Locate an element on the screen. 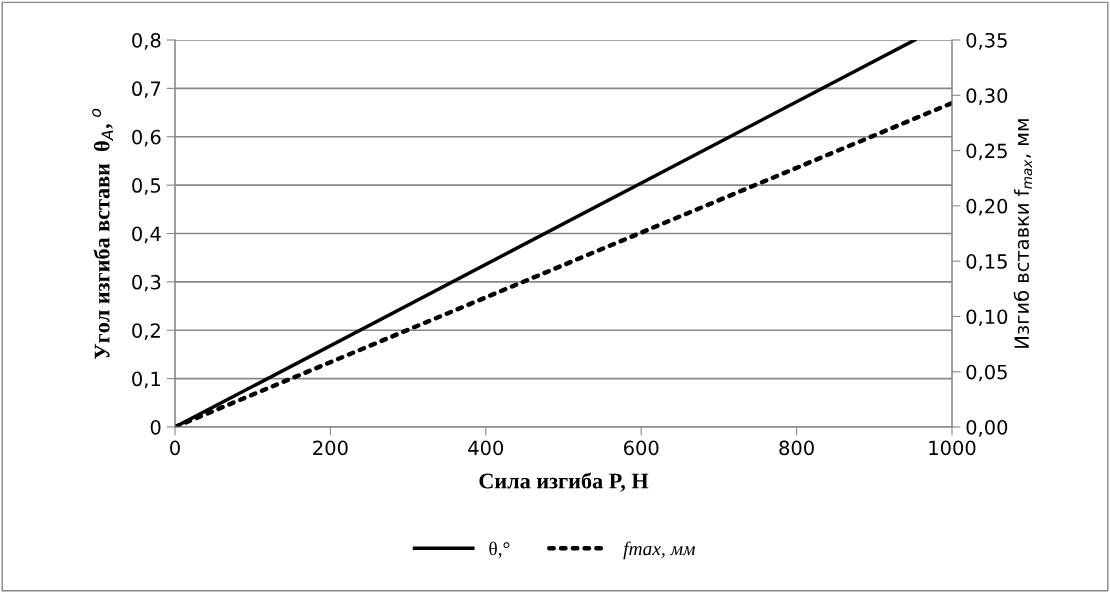  x-tick-label: 0 is located at coordinates (175, 448).